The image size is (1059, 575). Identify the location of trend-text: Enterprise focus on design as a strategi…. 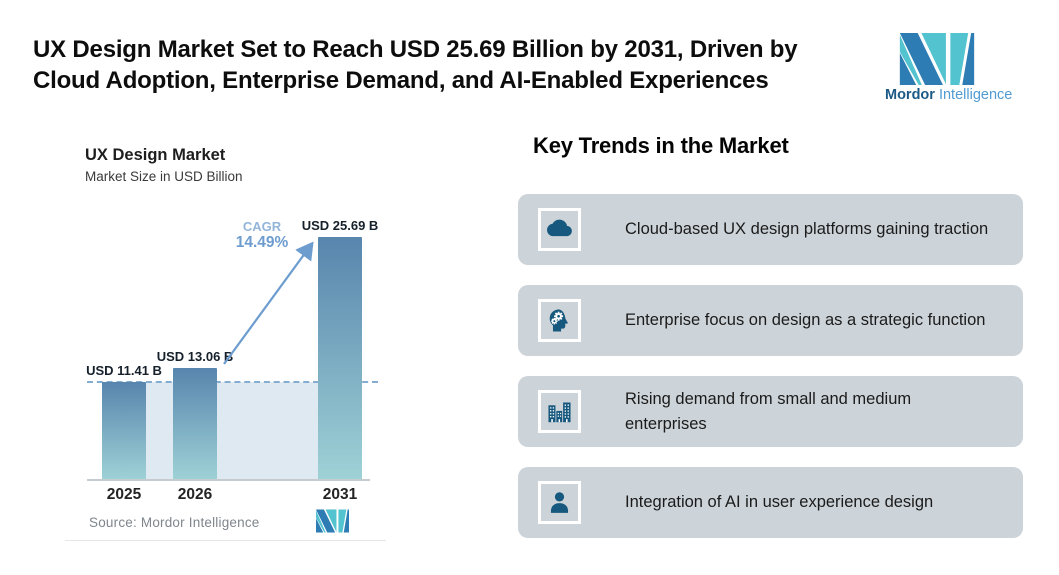
(805, 320).